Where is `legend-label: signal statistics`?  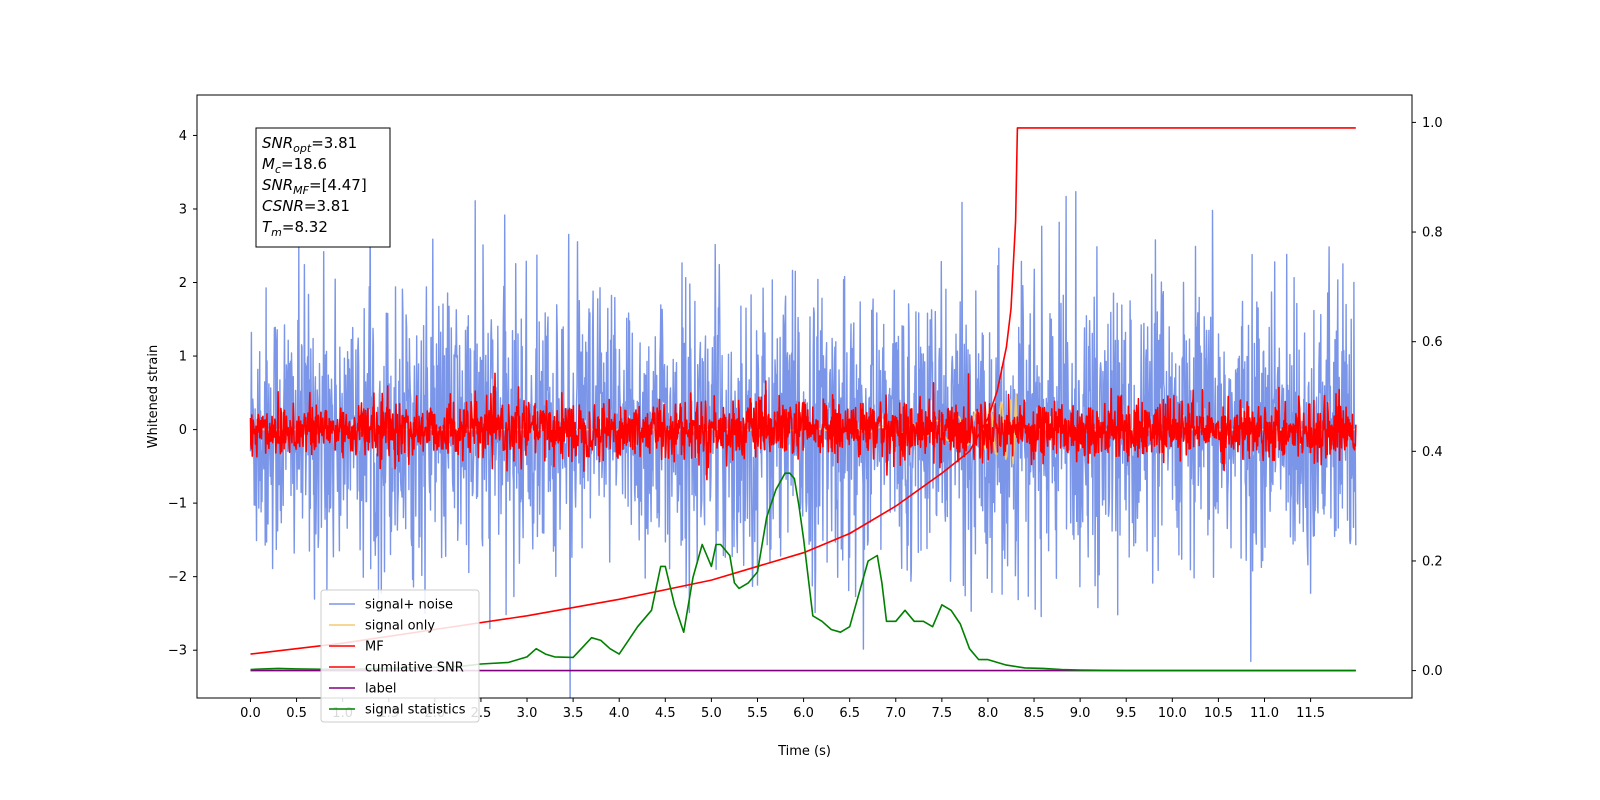 legend-label: signal statistics is located at coordinates (415, 710).